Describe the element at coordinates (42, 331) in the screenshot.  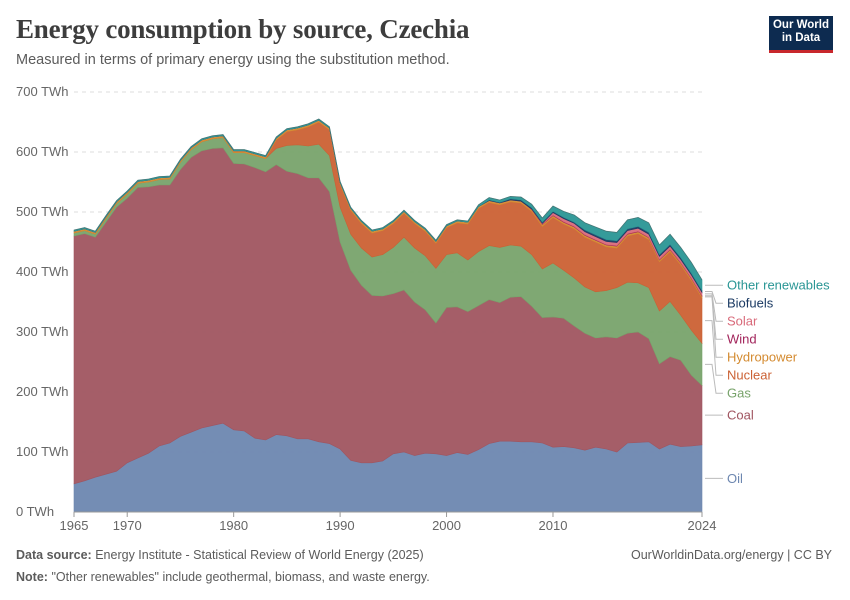
I see `y-tick-label: 300 TWh` at that location.